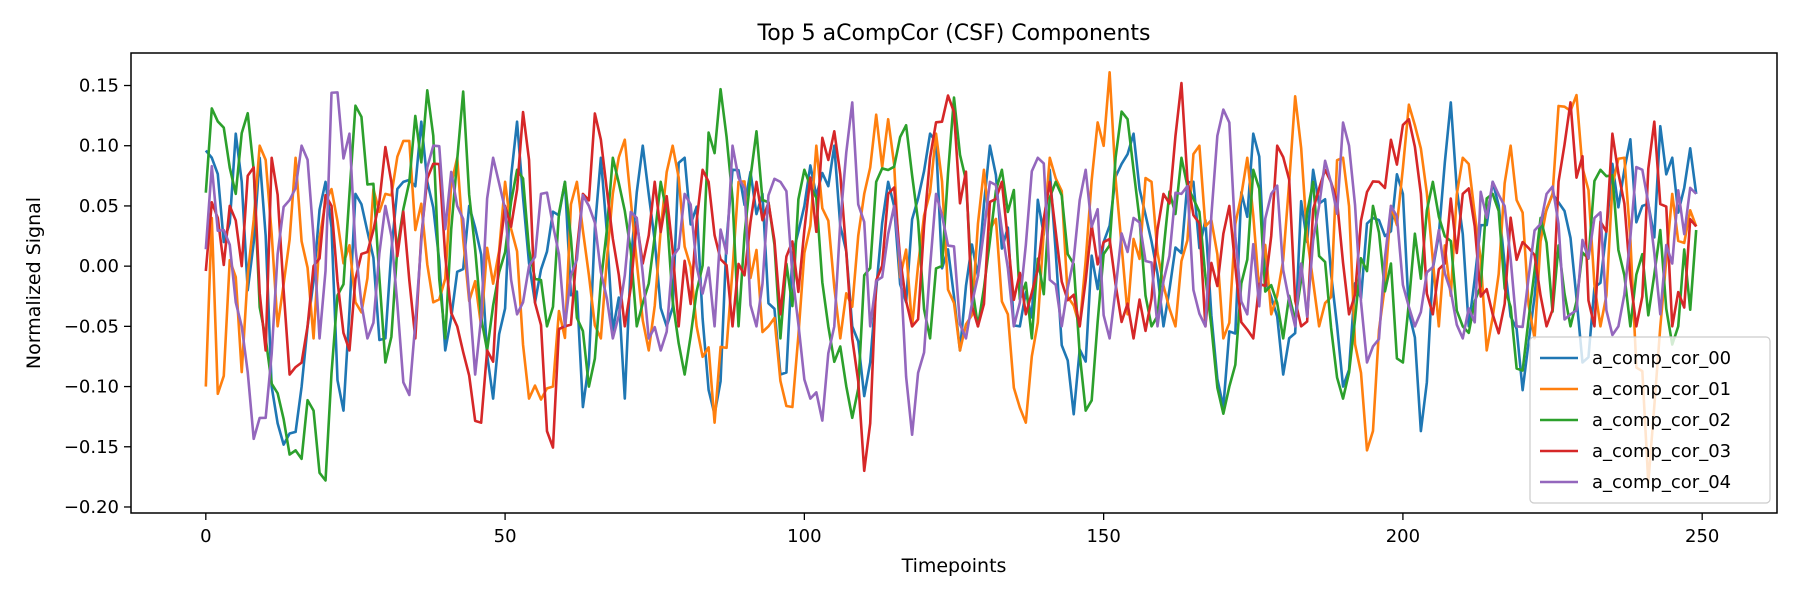  What do you see at coordinates (97, 297) in the screenshot?
I see `y-axis: −0.20 −0.15 −0.10 −0.05 0.00 0.05 0.10 0.15` at bounding box center [97, 297].